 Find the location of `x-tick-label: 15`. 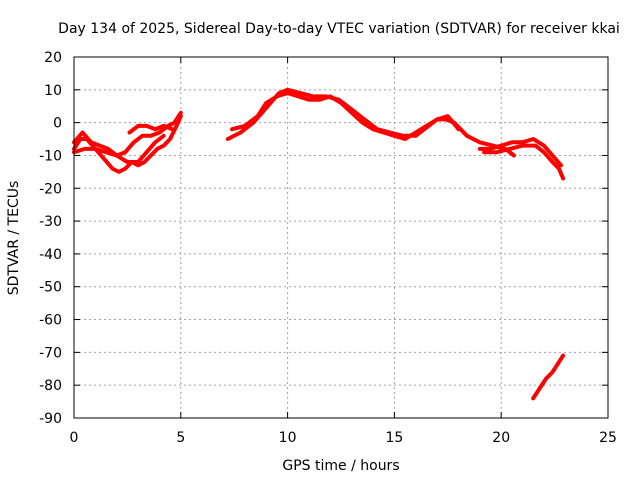

x-tick-label: 15 is located at coordinates (394, 438).